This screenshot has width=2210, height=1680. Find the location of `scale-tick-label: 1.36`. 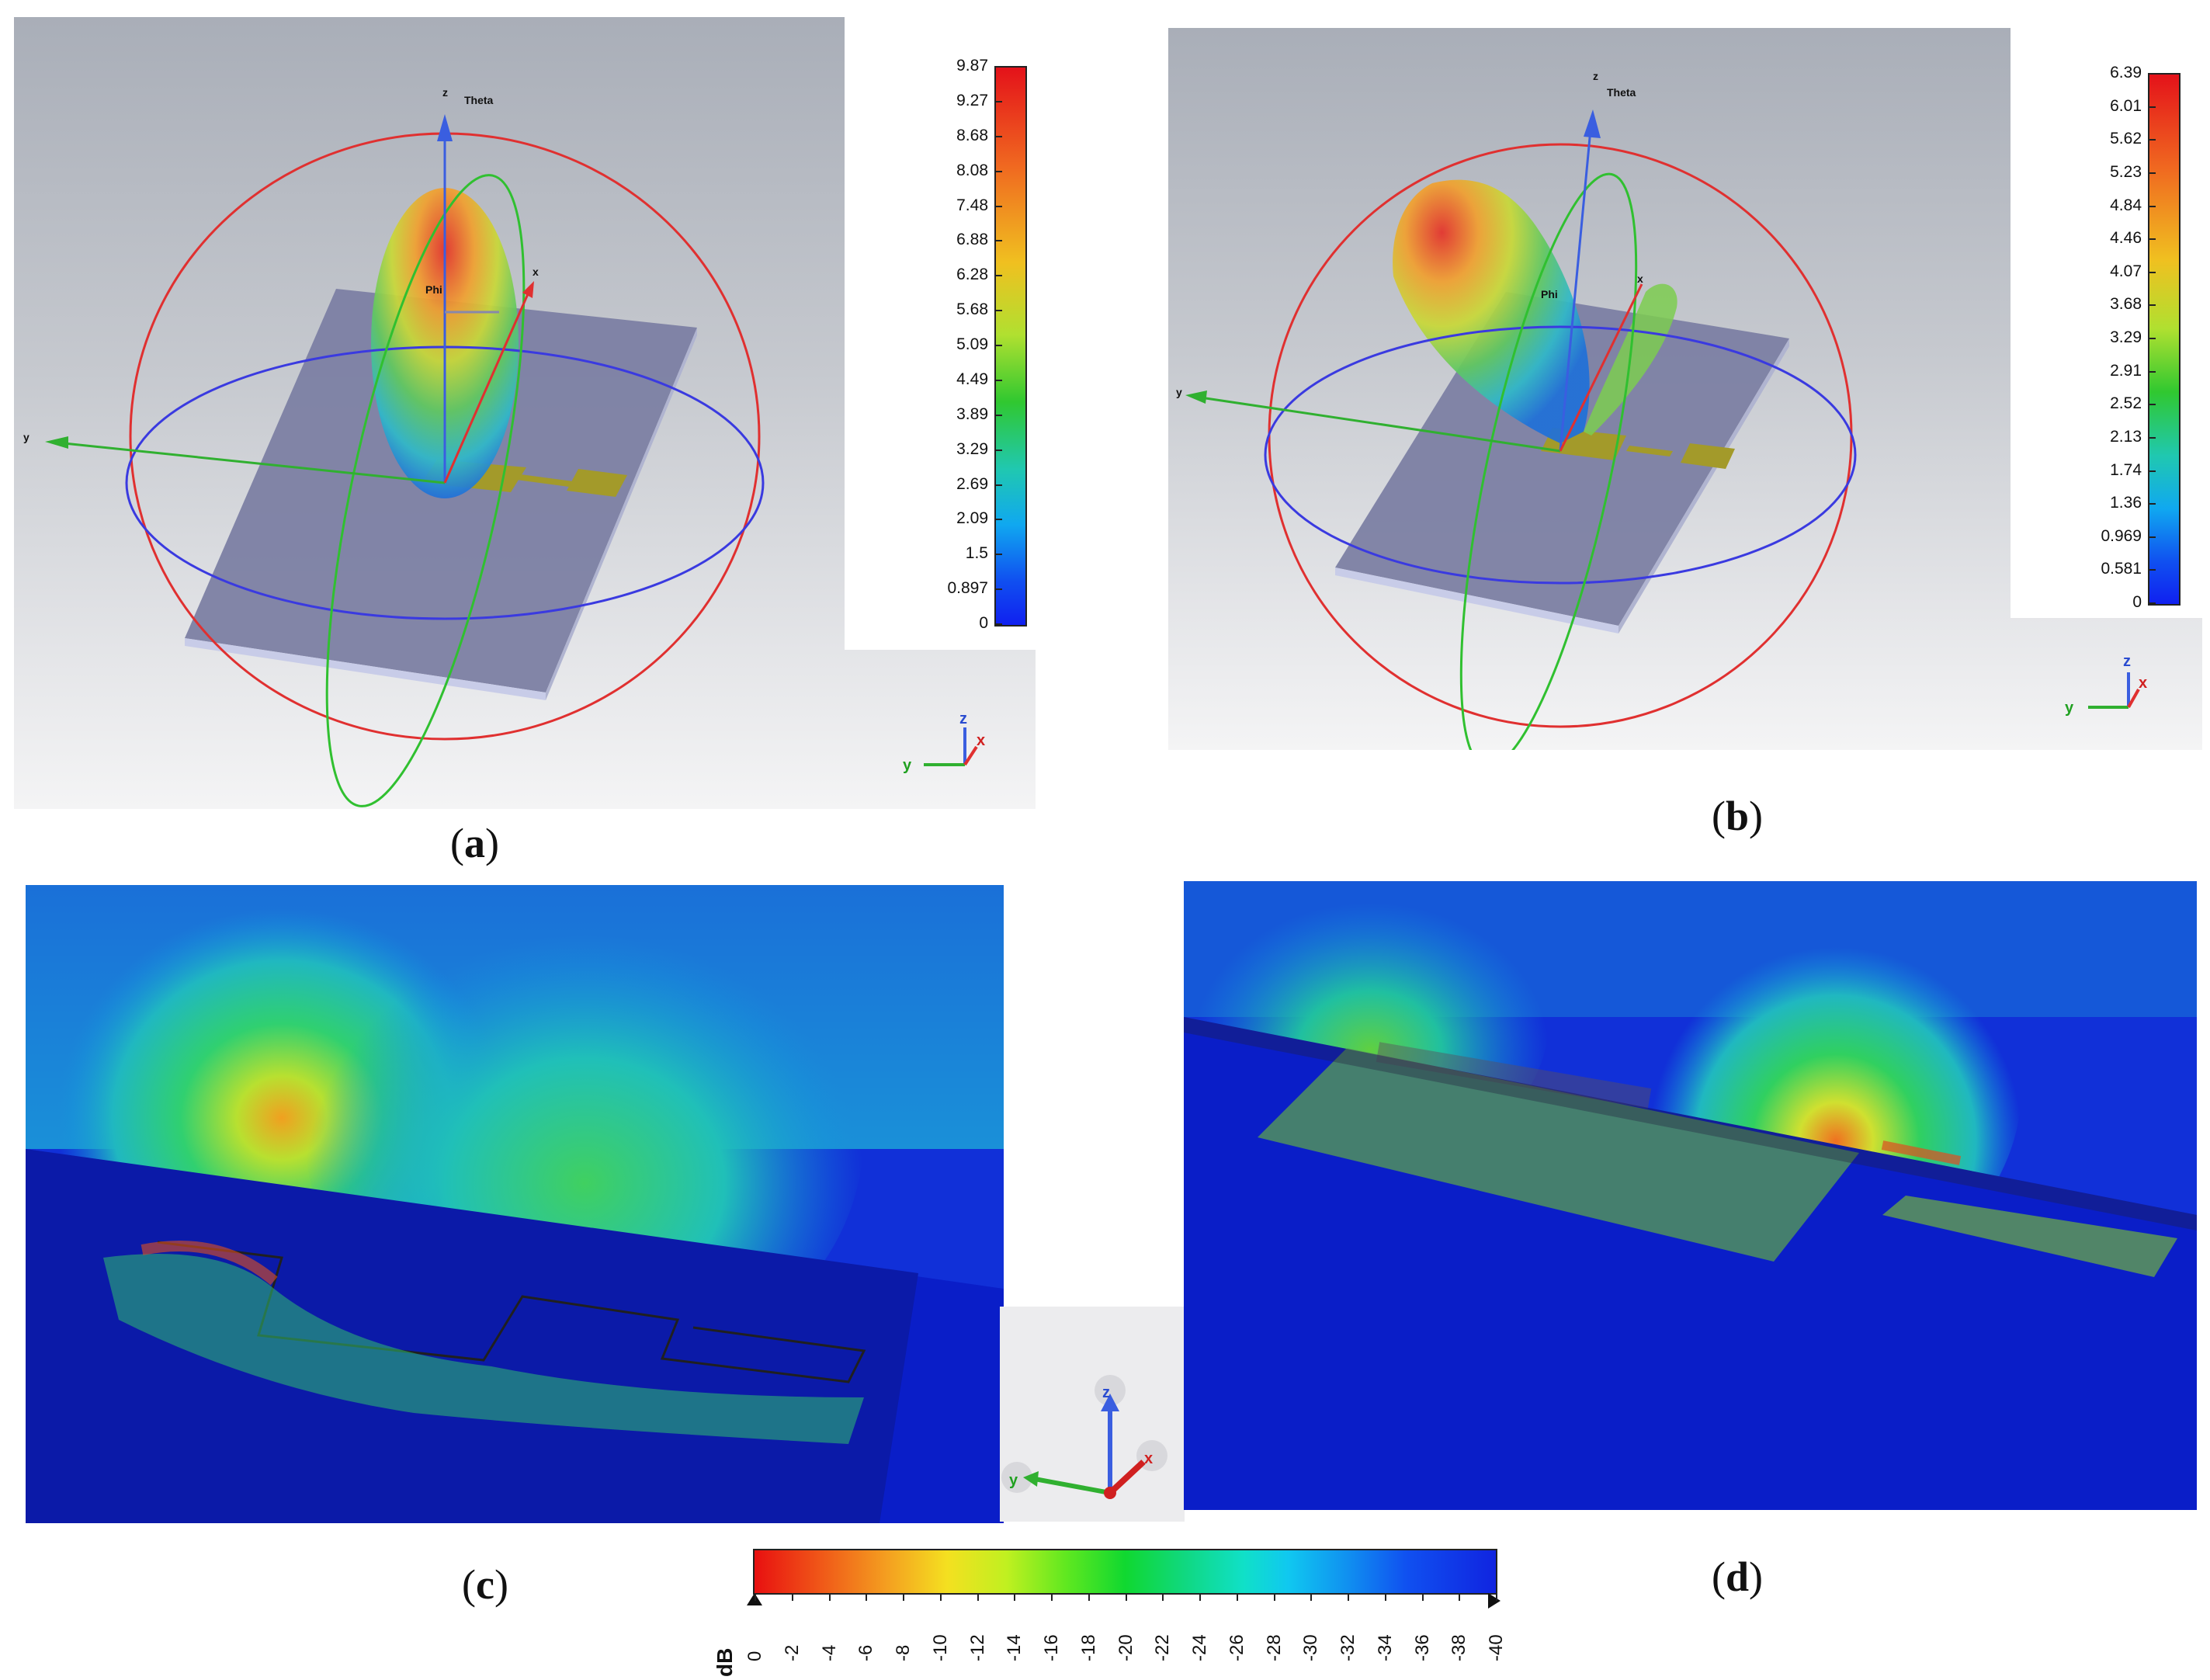

scale-tick-label: 1.36 is located at coordinates (2126, 503).